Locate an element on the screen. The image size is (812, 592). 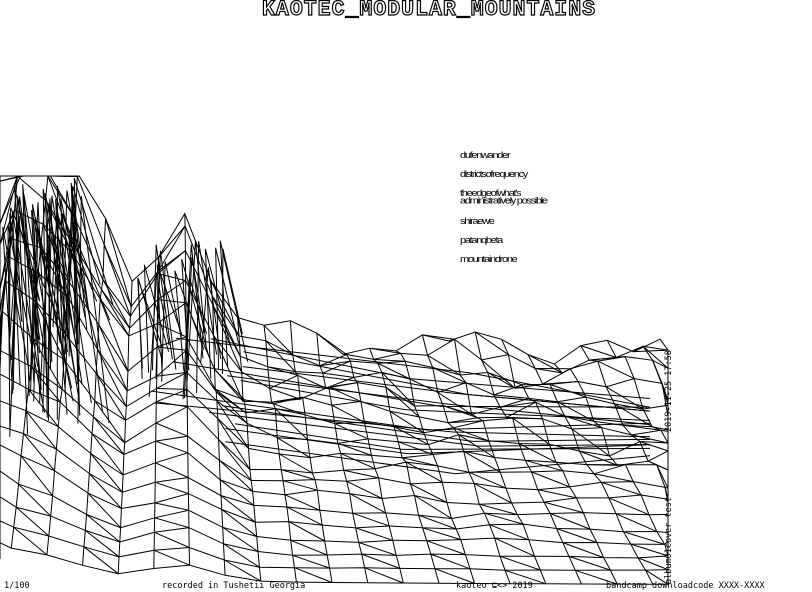
track-item: shiraewe is located at coordinates (477, 221).